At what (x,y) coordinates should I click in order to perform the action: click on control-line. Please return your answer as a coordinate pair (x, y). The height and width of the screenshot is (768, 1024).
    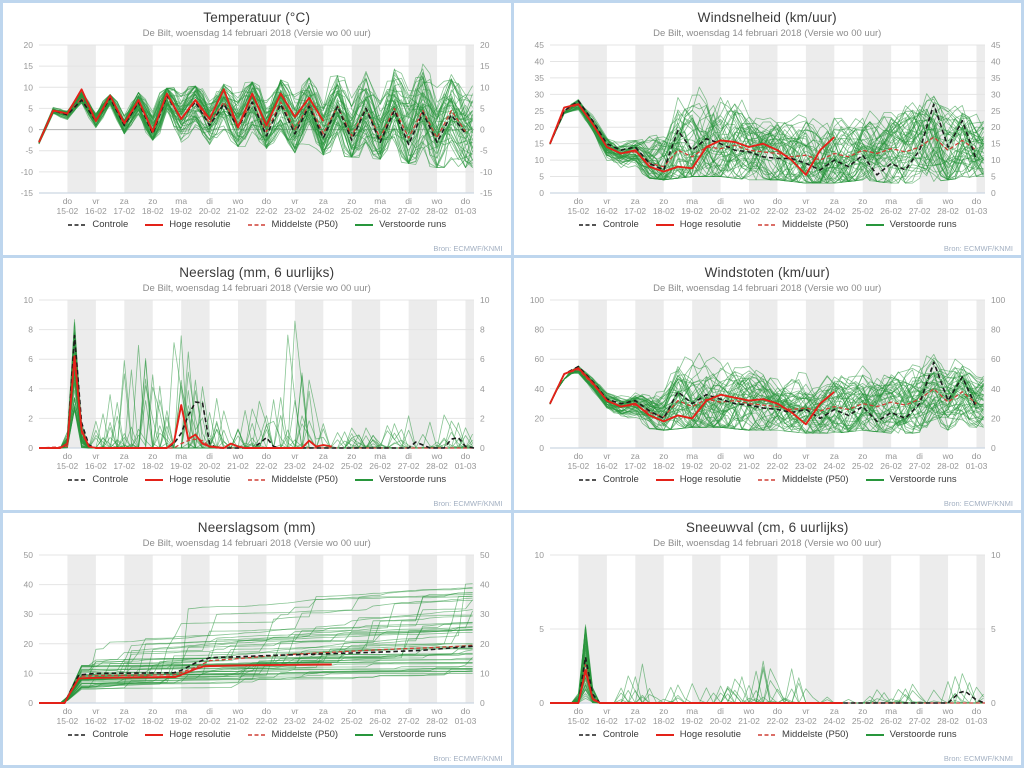
    Looking at the image, I should click on (252, 120).